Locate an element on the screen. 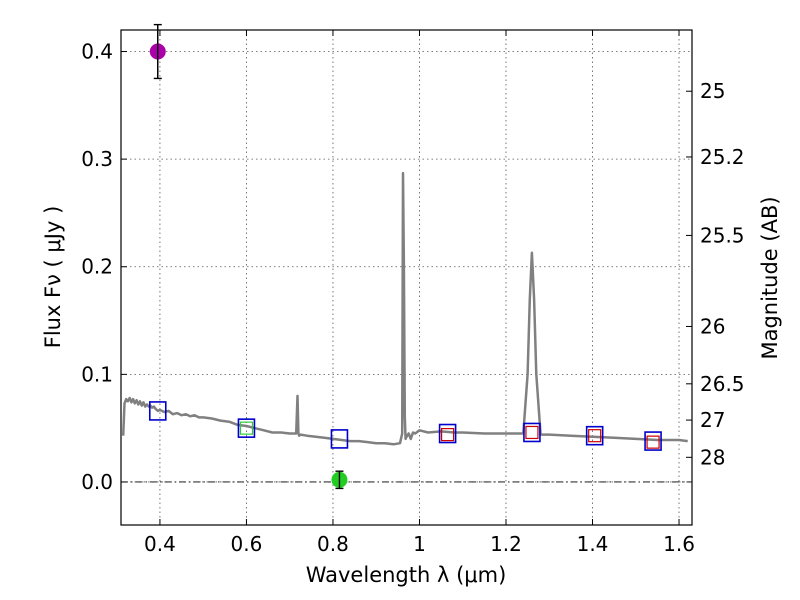 This screenshot has height=600, width=800. y2-tick-label: 25 is located at coordinates (712, 91).